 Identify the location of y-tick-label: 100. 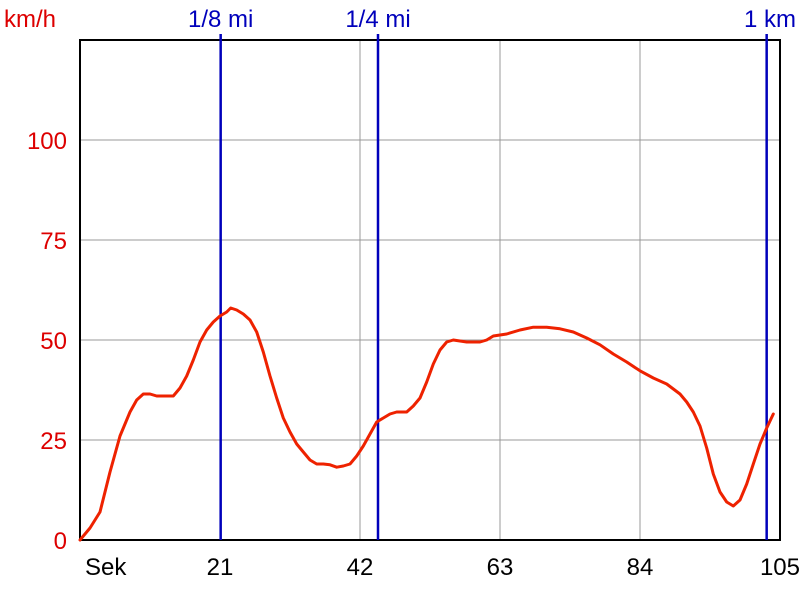
(47, 141).